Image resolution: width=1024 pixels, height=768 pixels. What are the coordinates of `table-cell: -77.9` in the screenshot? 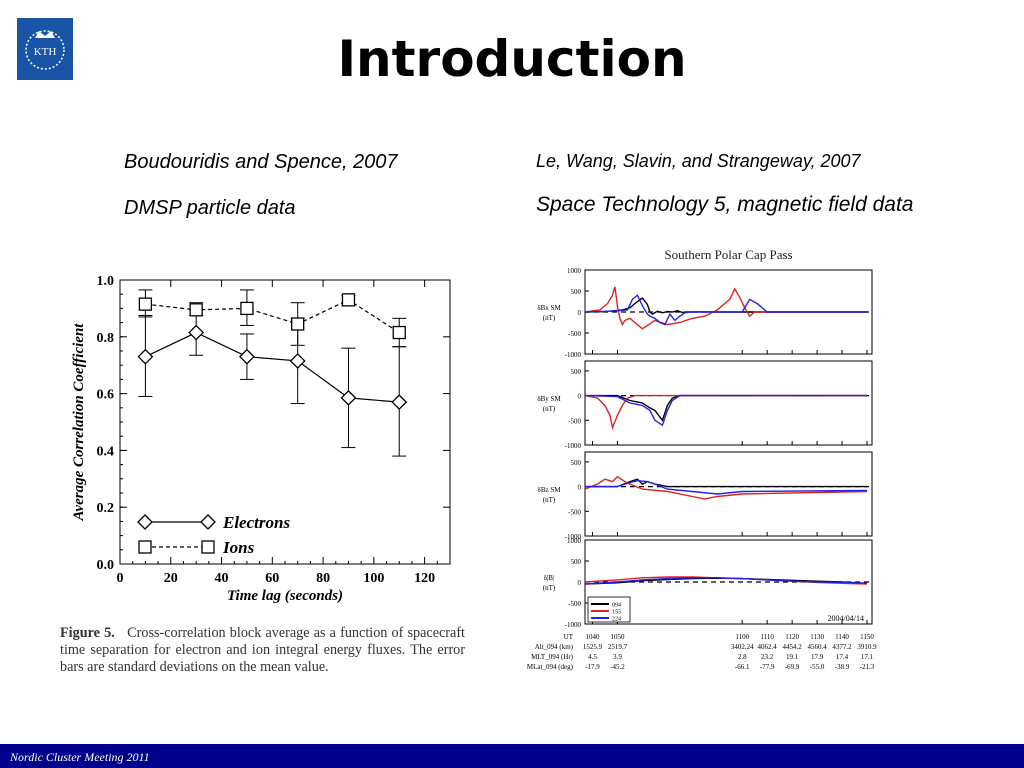 It's located at (767, 667).